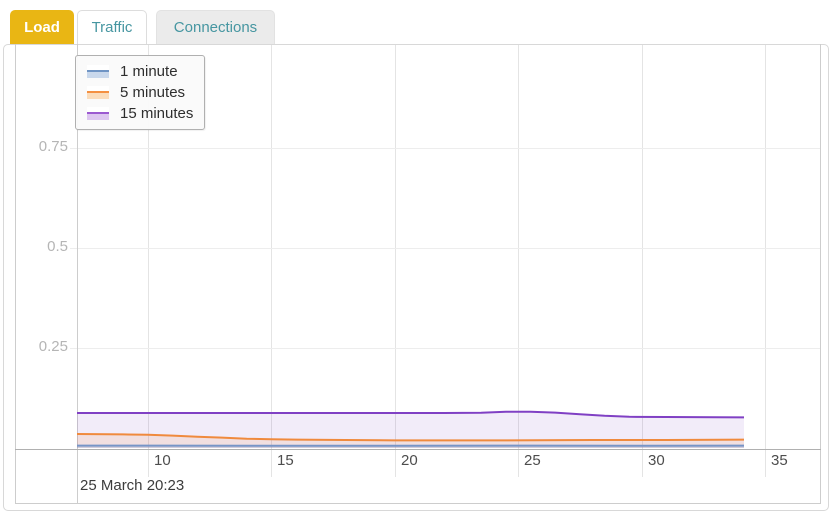 The width and height of the screenshot is (833, 521). I want to click on legend-item-3: 15 minutes, so click(141, 113).